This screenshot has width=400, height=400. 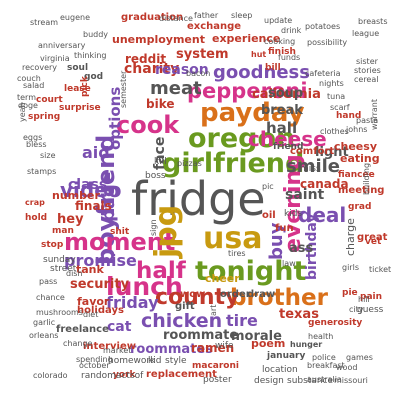 I want to click on word: tuna, so click(x=336, y=96).